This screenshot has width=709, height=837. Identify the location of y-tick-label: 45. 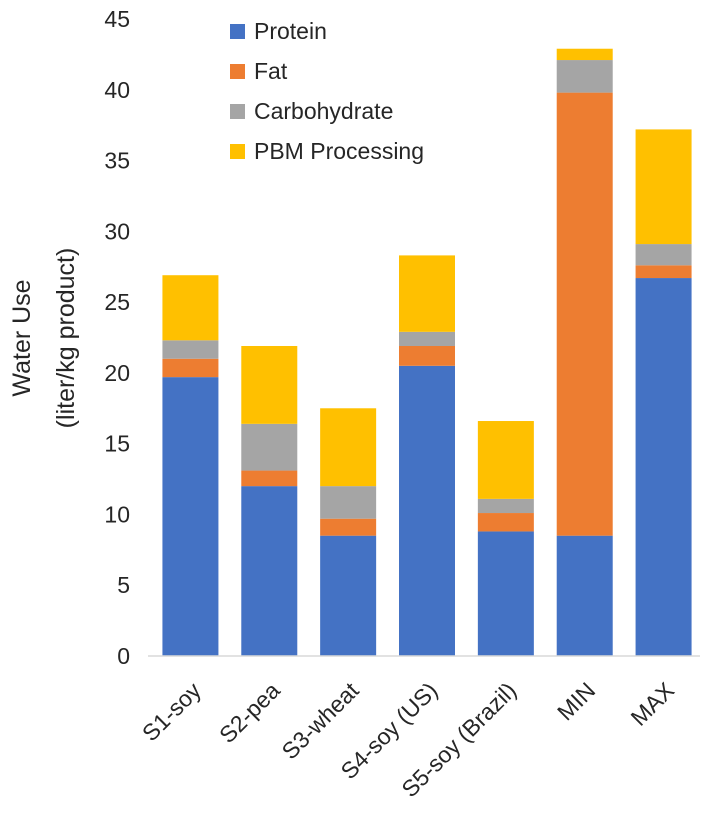
(117, 19).